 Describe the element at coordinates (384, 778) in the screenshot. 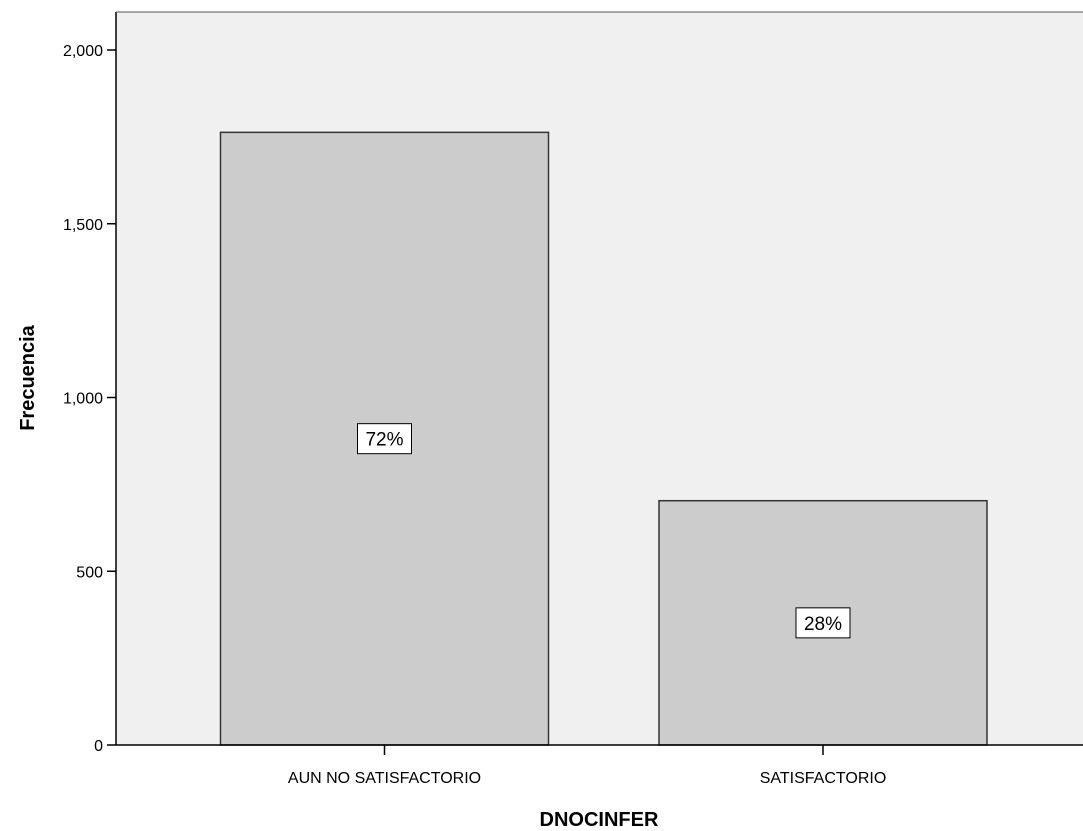

I see `x-tick-label: AUN NO SATISFACTORIO` at that location.